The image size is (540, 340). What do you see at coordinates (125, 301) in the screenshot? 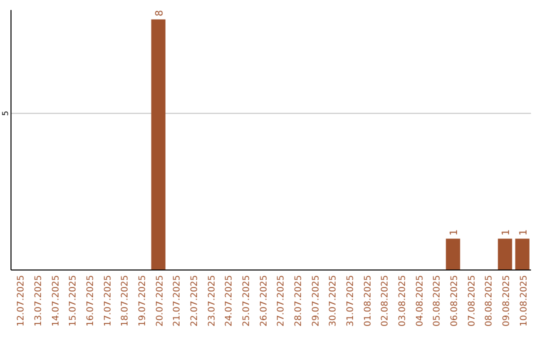
I see `x-tick-label: 18.07.2025` at bounding box center [125, 301].